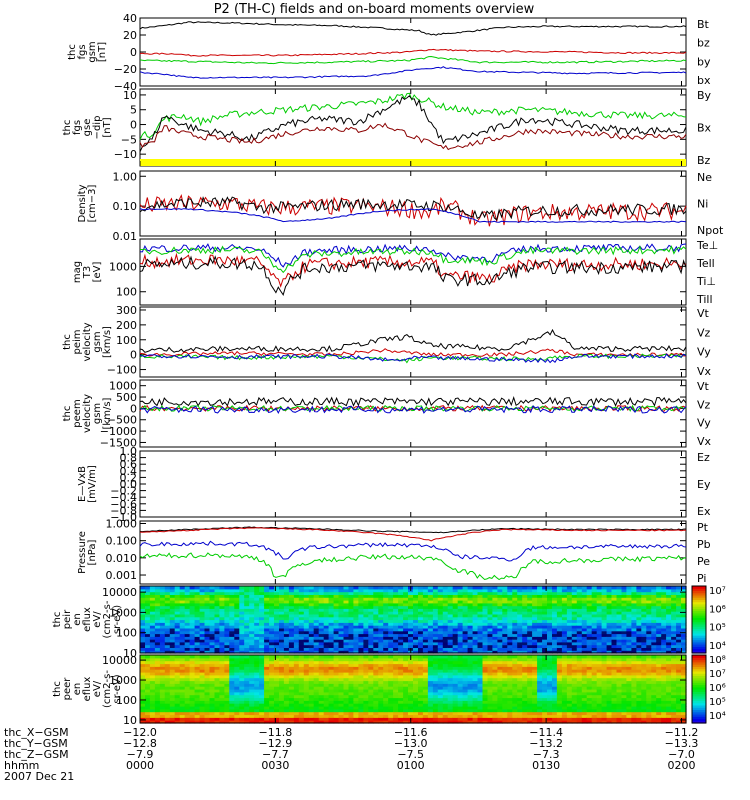  I want to click on legend-Bz: Bz, so click(704, 160).